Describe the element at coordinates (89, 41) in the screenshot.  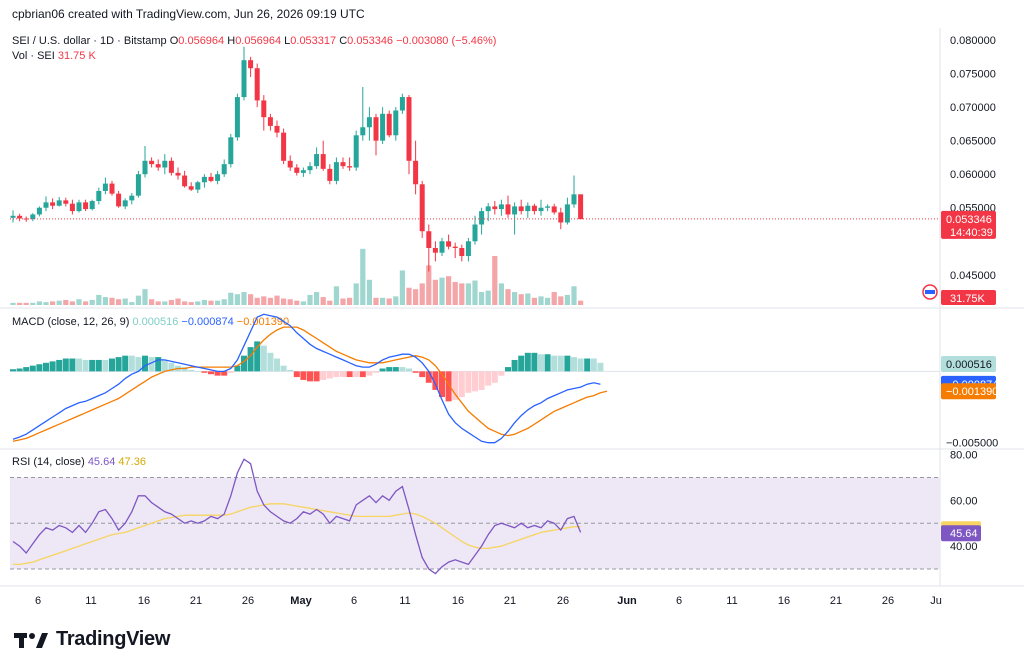
I see `symbol-label: SEI / U.S. dollar · 1D · Bitstamp` at that location.